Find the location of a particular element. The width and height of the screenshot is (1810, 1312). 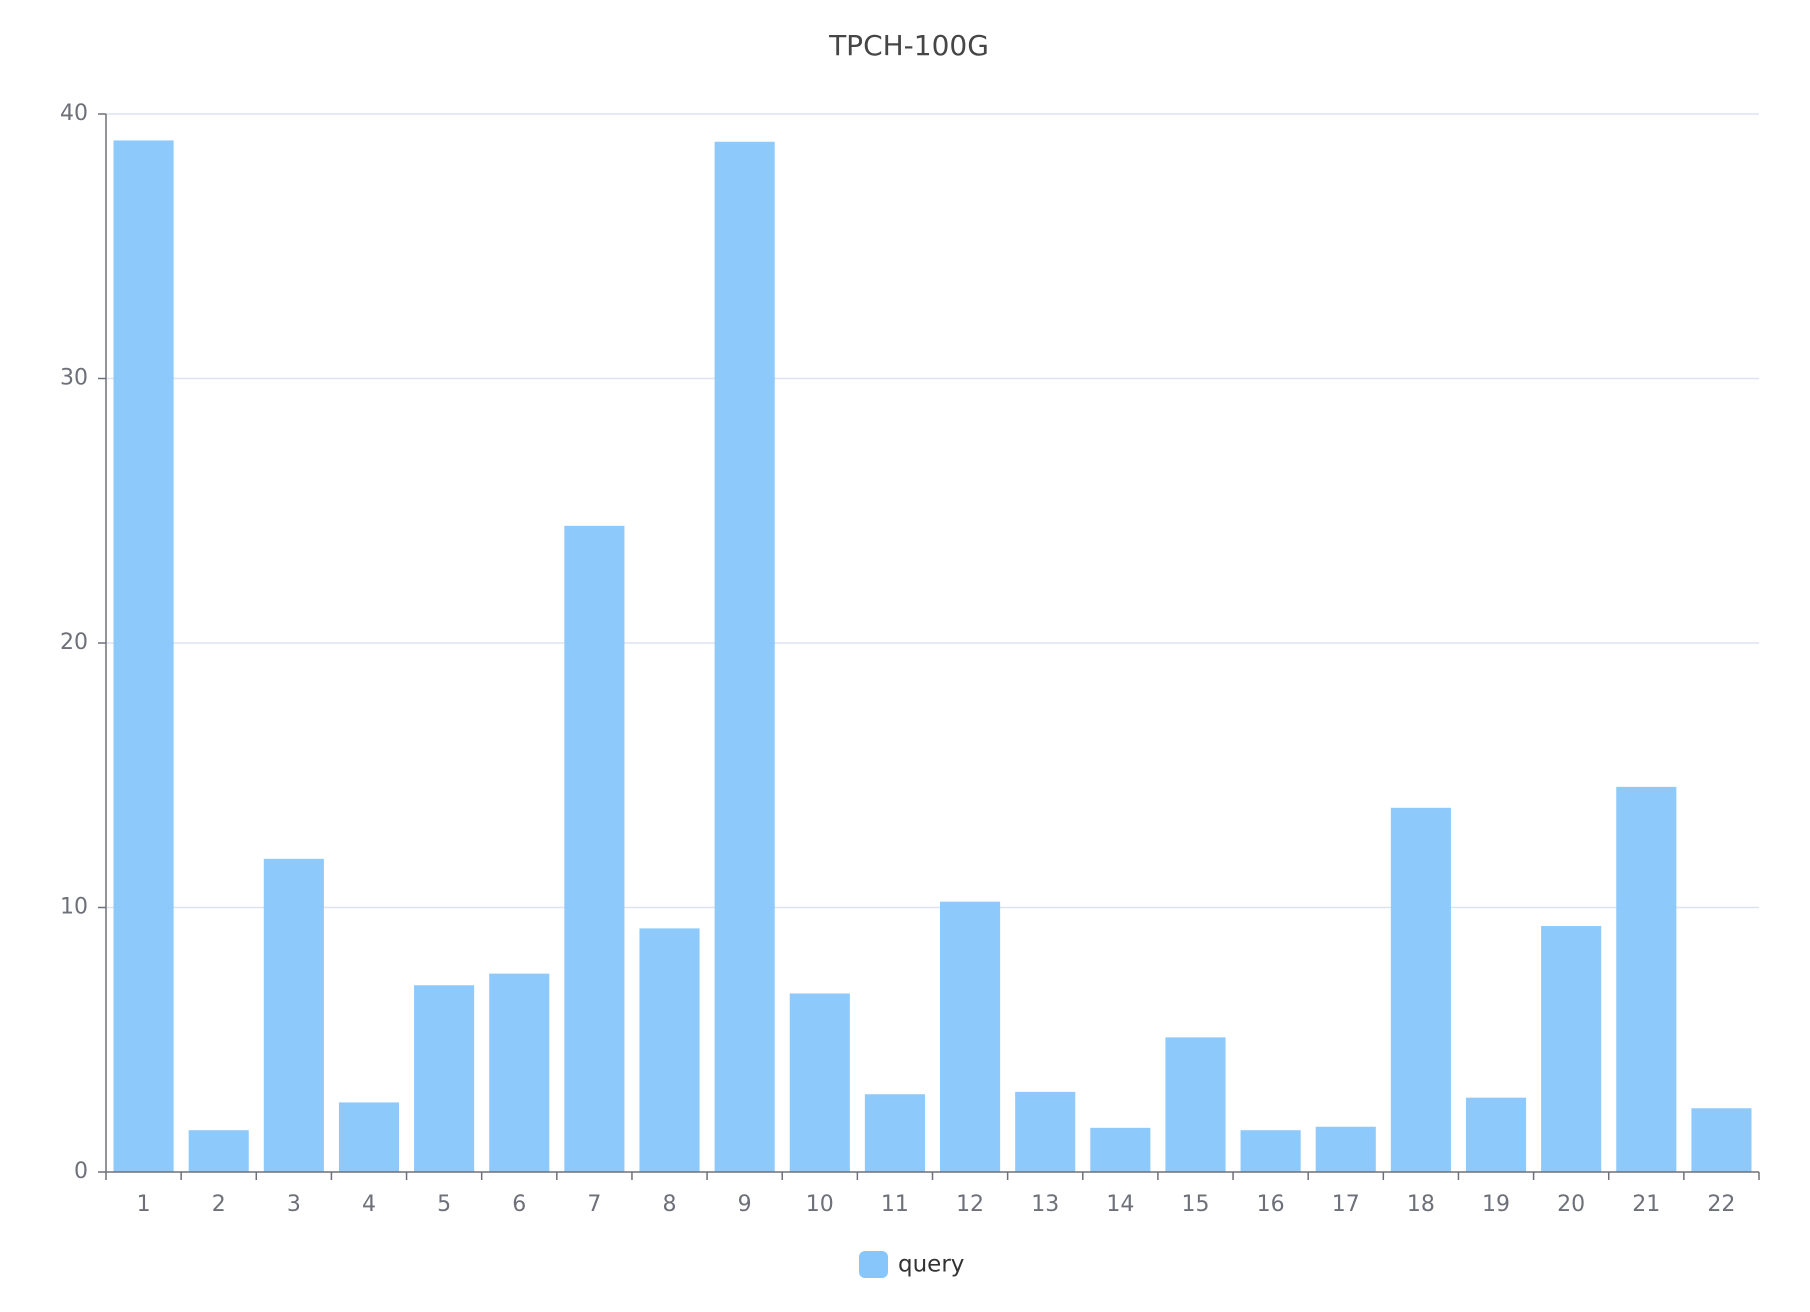

x-tick-label: 15 is located at coordinates (1195, 1204).